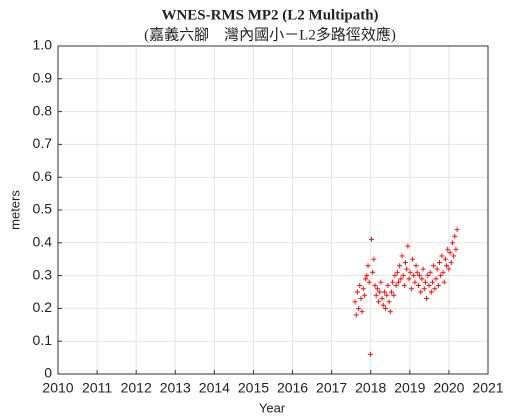 This screenshot has height=418, width=507. I want to click on x-tick-label: 2012, so click(136, 388).